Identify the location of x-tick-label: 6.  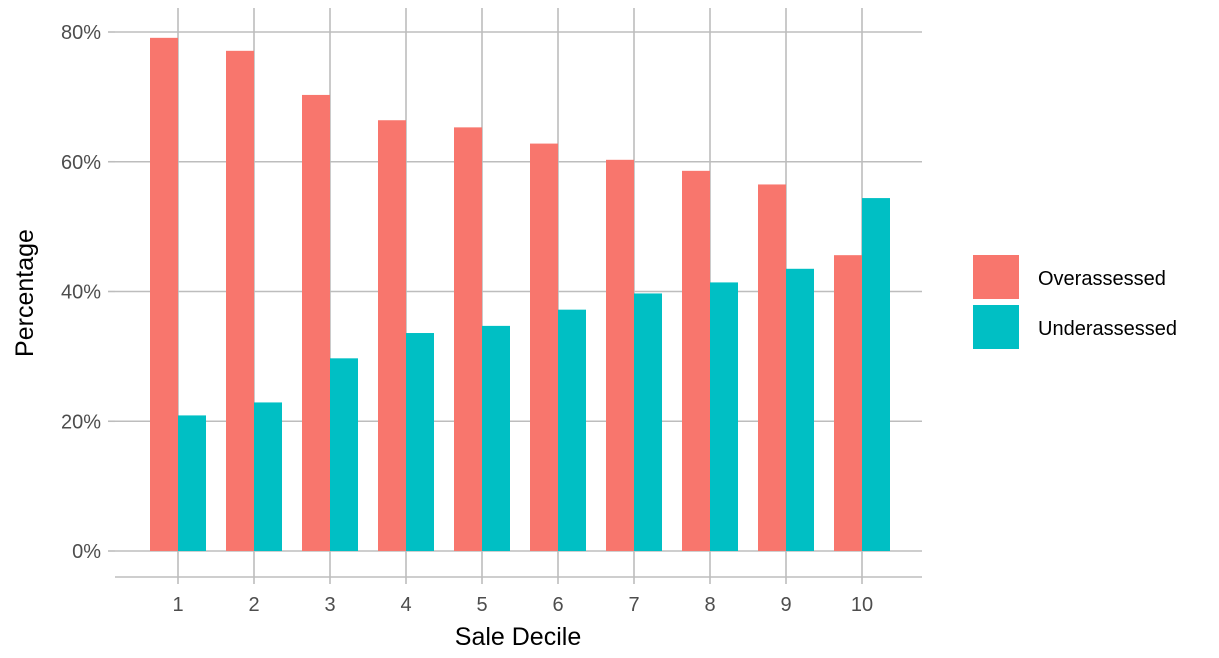
(557, 605).